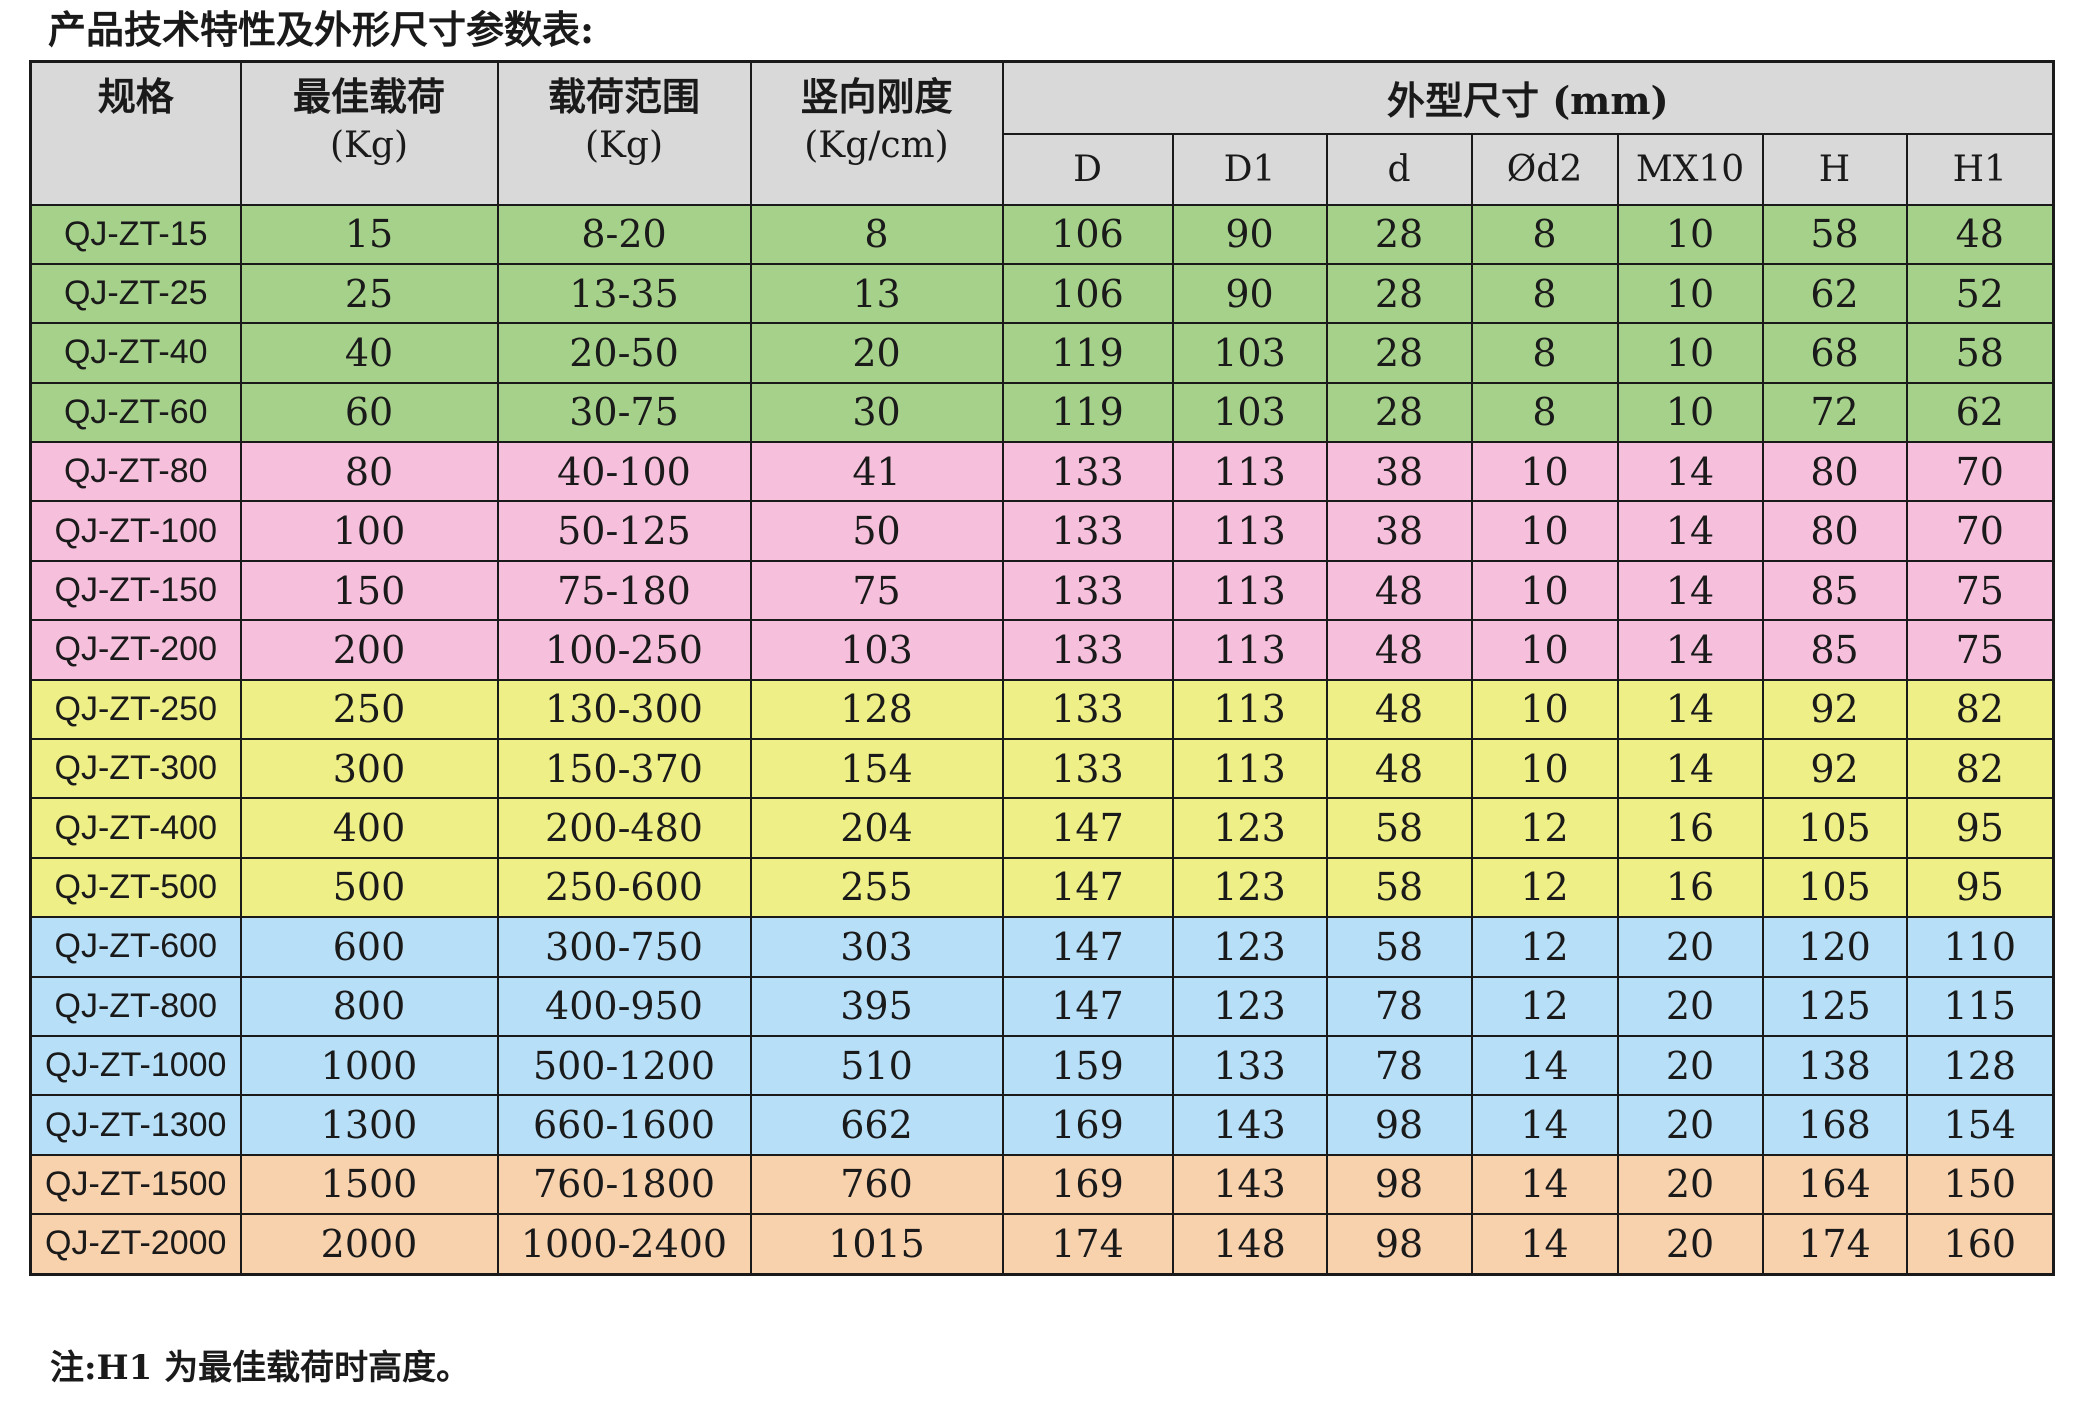 The height and width of the screenshot is (1405, 2077). What do you see at coordinates (1399, 709) in the screenshot?
I see `cell-dim-d: 48` at bounding box center [1399, 709].